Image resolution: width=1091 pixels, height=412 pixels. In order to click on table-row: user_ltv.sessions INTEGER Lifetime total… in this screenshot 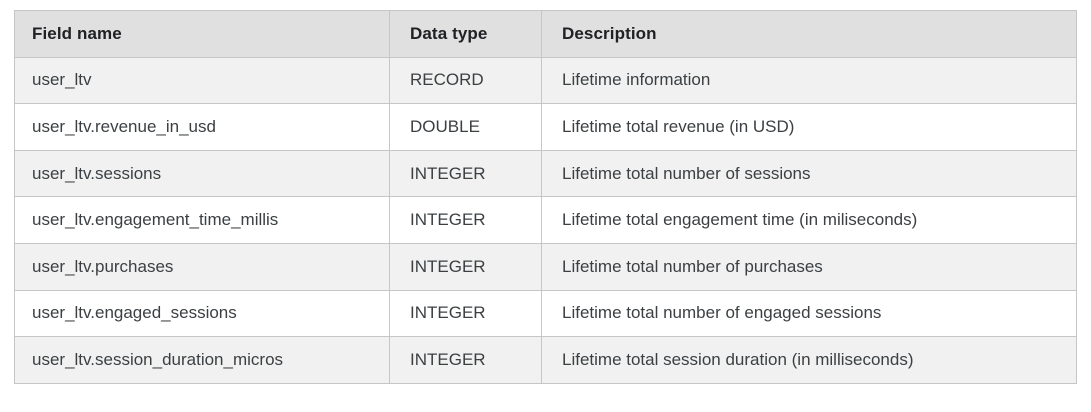, I will do `click(545, 173)`.